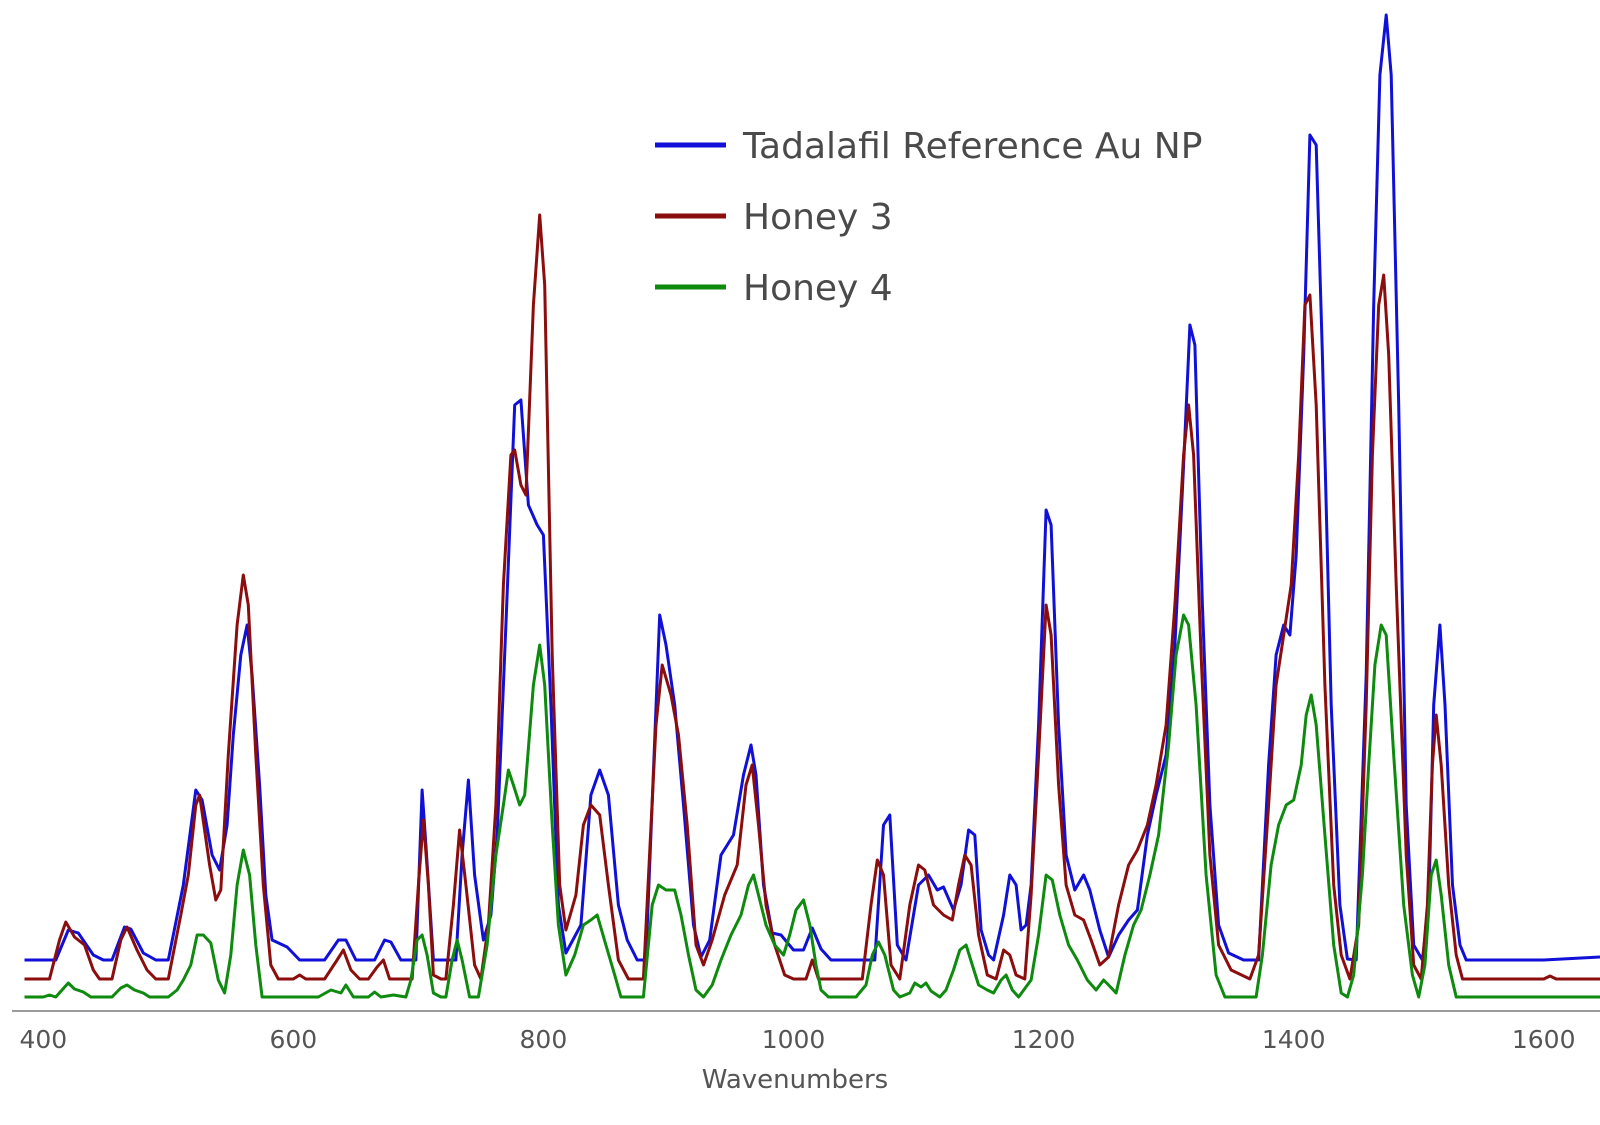 The image size is (1600, 1125). Describe the element at coordinates (1044, 1039) in the screenshot. I see `x-tick-label: 1200` at that location.